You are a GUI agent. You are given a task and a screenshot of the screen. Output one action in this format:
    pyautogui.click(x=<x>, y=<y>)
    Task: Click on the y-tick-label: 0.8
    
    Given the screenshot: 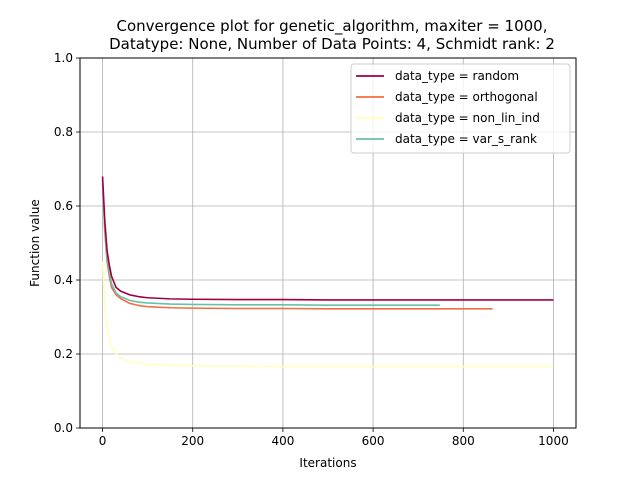 What is the action you would take?
    pyautogui.click(x=63, y=132)
    